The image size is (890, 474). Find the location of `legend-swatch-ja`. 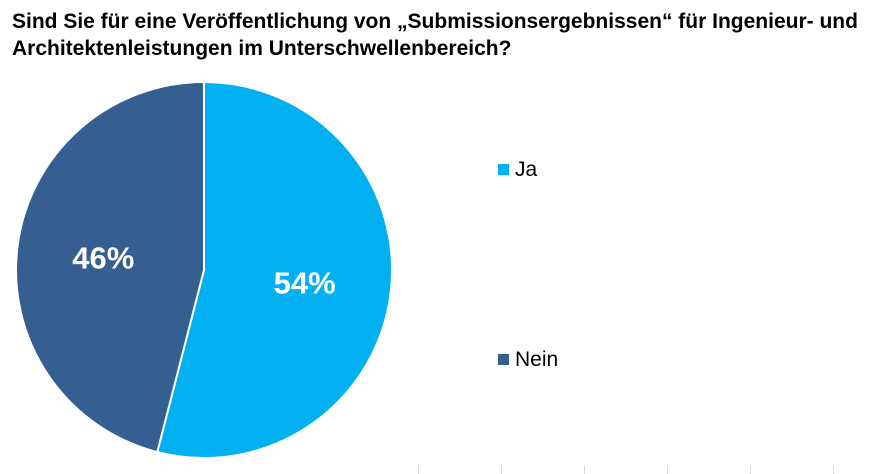

legend-swatch-ja is located at coordinates (503, 169).